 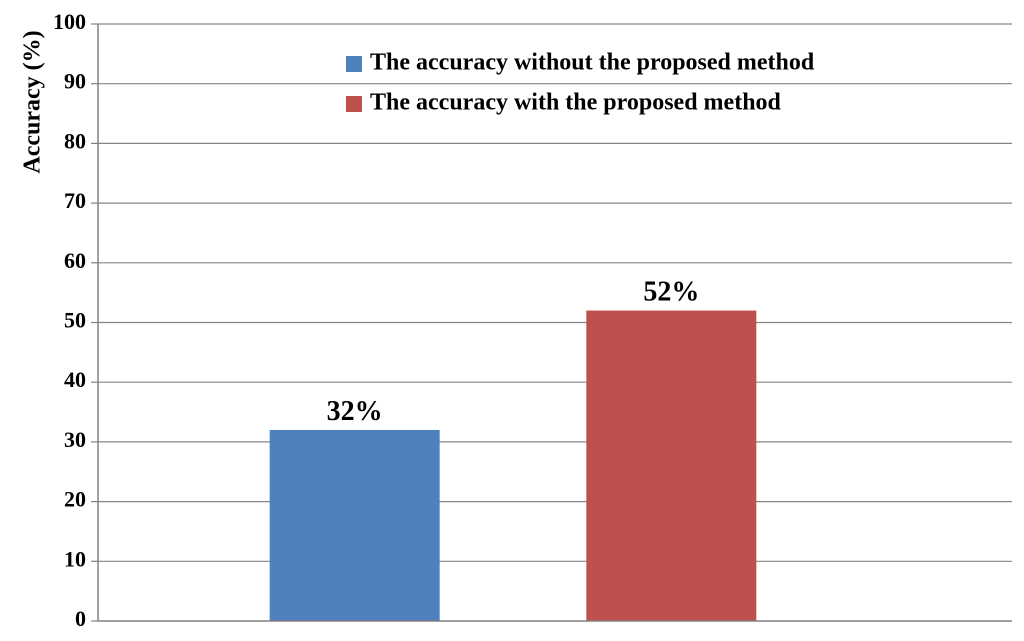 I want to click on y-tick-label: 0, so click(x=80, y=618).